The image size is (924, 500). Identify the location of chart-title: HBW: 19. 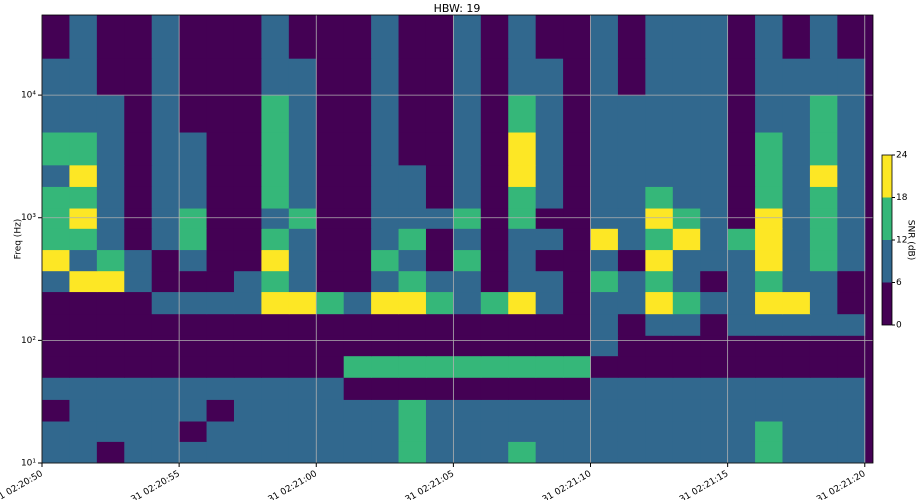
(457, 8).